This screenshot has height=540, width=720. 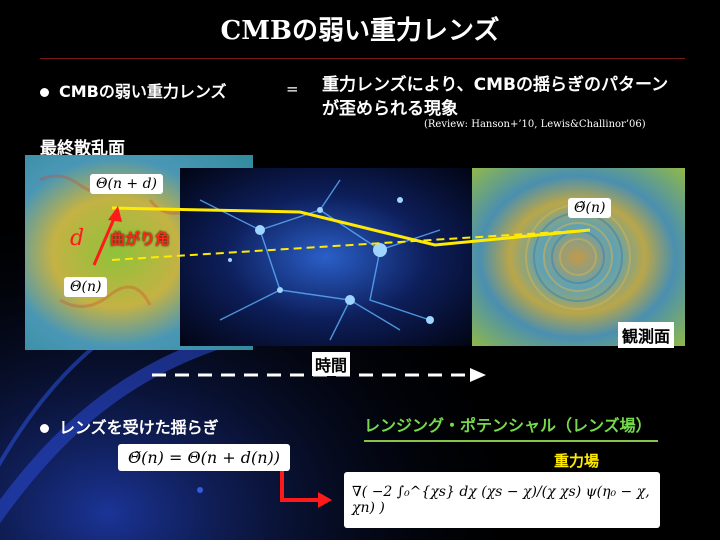 I want to click on bullet1-definition-line1: 重力レンズにより、CMBの揺らぎのパターン, so click(x=495, y=85).